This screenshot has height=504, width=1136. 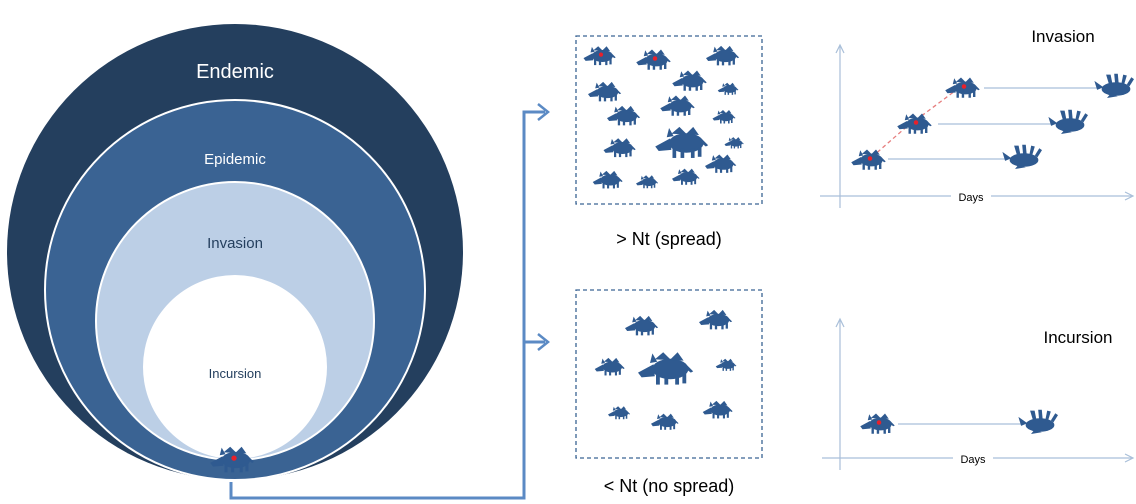 I want to click on spread-population-boars, so click(x=663, y=117).